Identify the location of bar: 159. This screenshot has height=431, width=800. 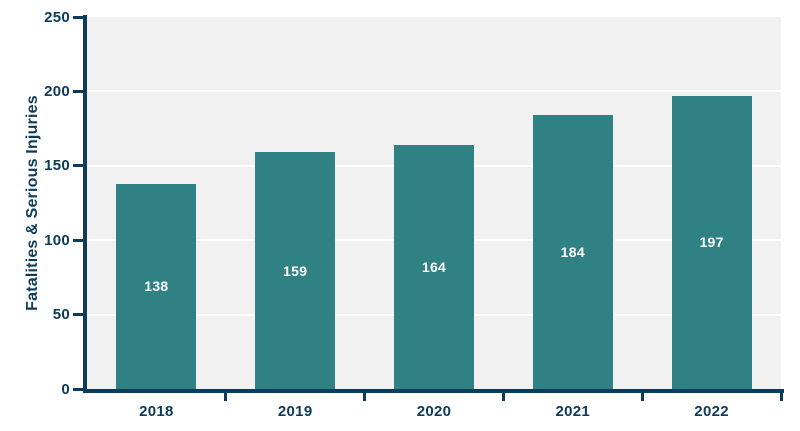
(295, 270).